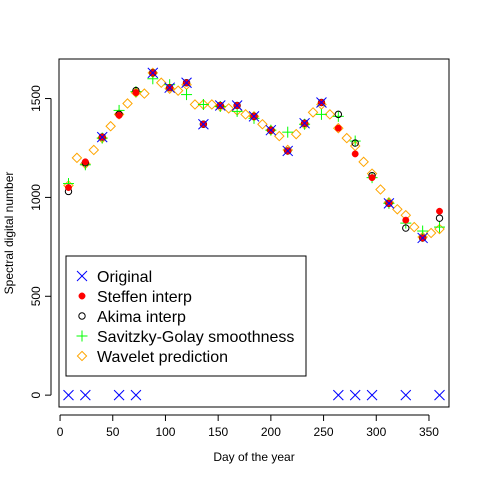 The image size is (480, 480). I want to click on y-tick-label: 1500, so click(36, 98).